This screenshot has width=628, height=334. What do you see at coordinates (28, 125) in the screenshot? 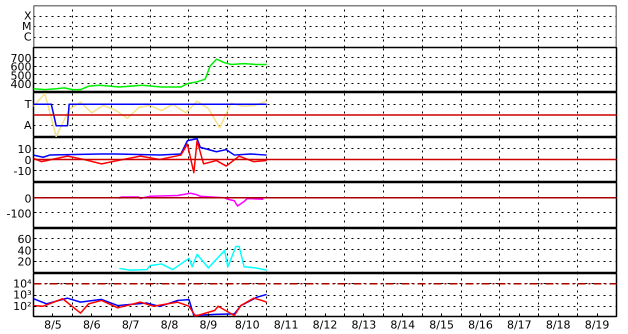
I see `text: A` at bounding box center [28, 125].